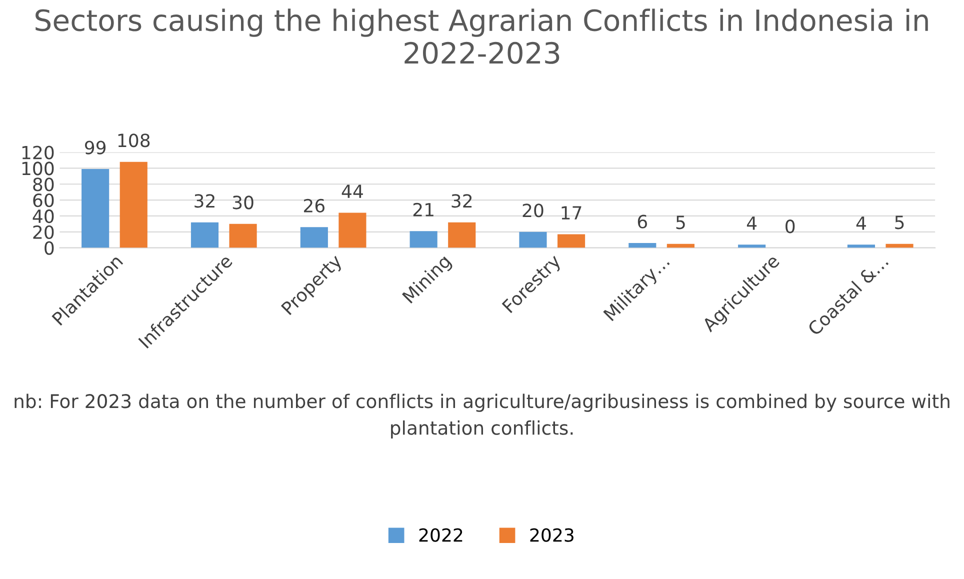  What do you see at coordinates (352, 191) in the screenshot?
I see `data-label: 44` at bounding box center [352, 191].